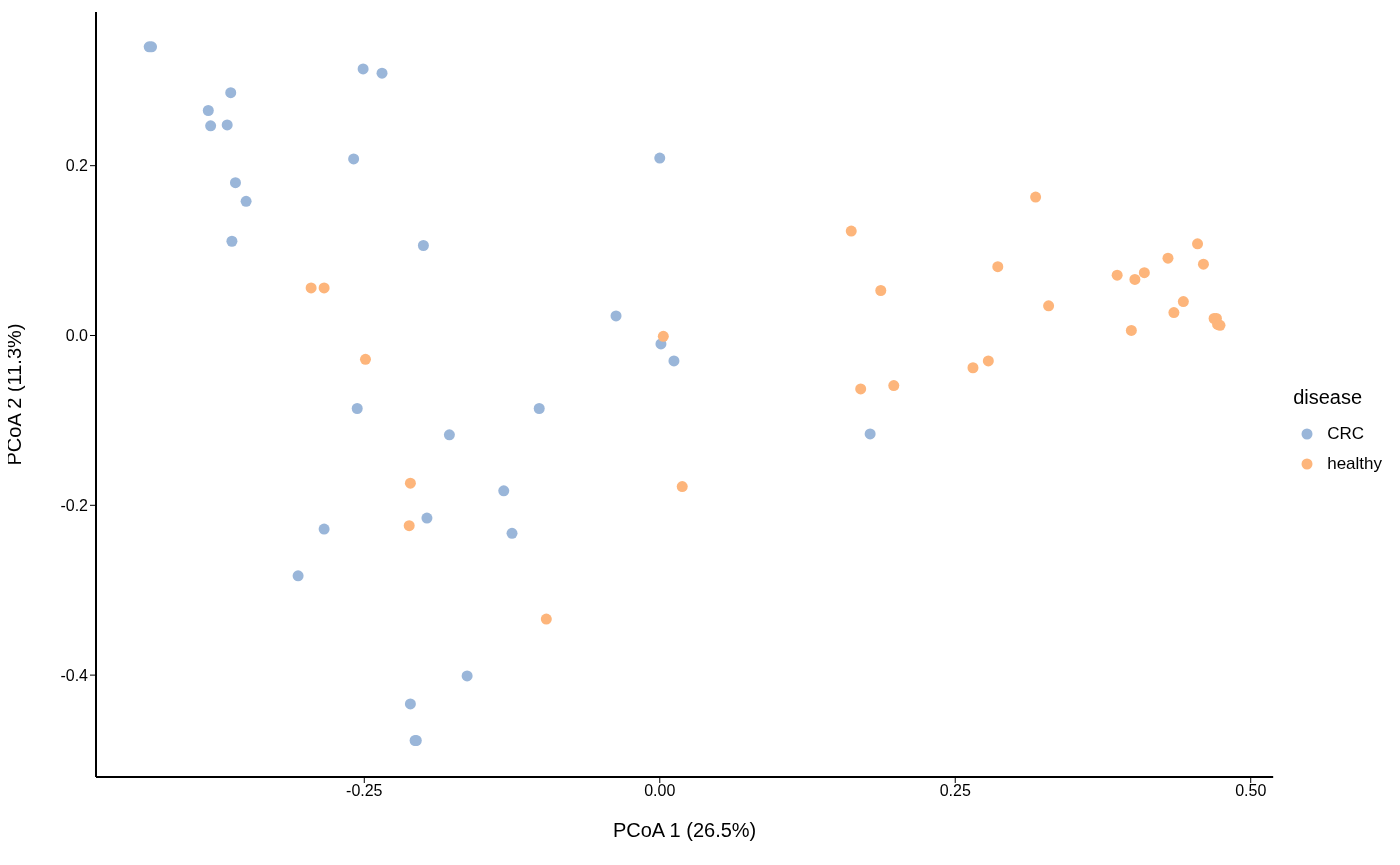 The image size is (1400, 865). Describe the element at coordinates (1354, 464) in the screenshot. I see `legend-label: healthy` at that location.